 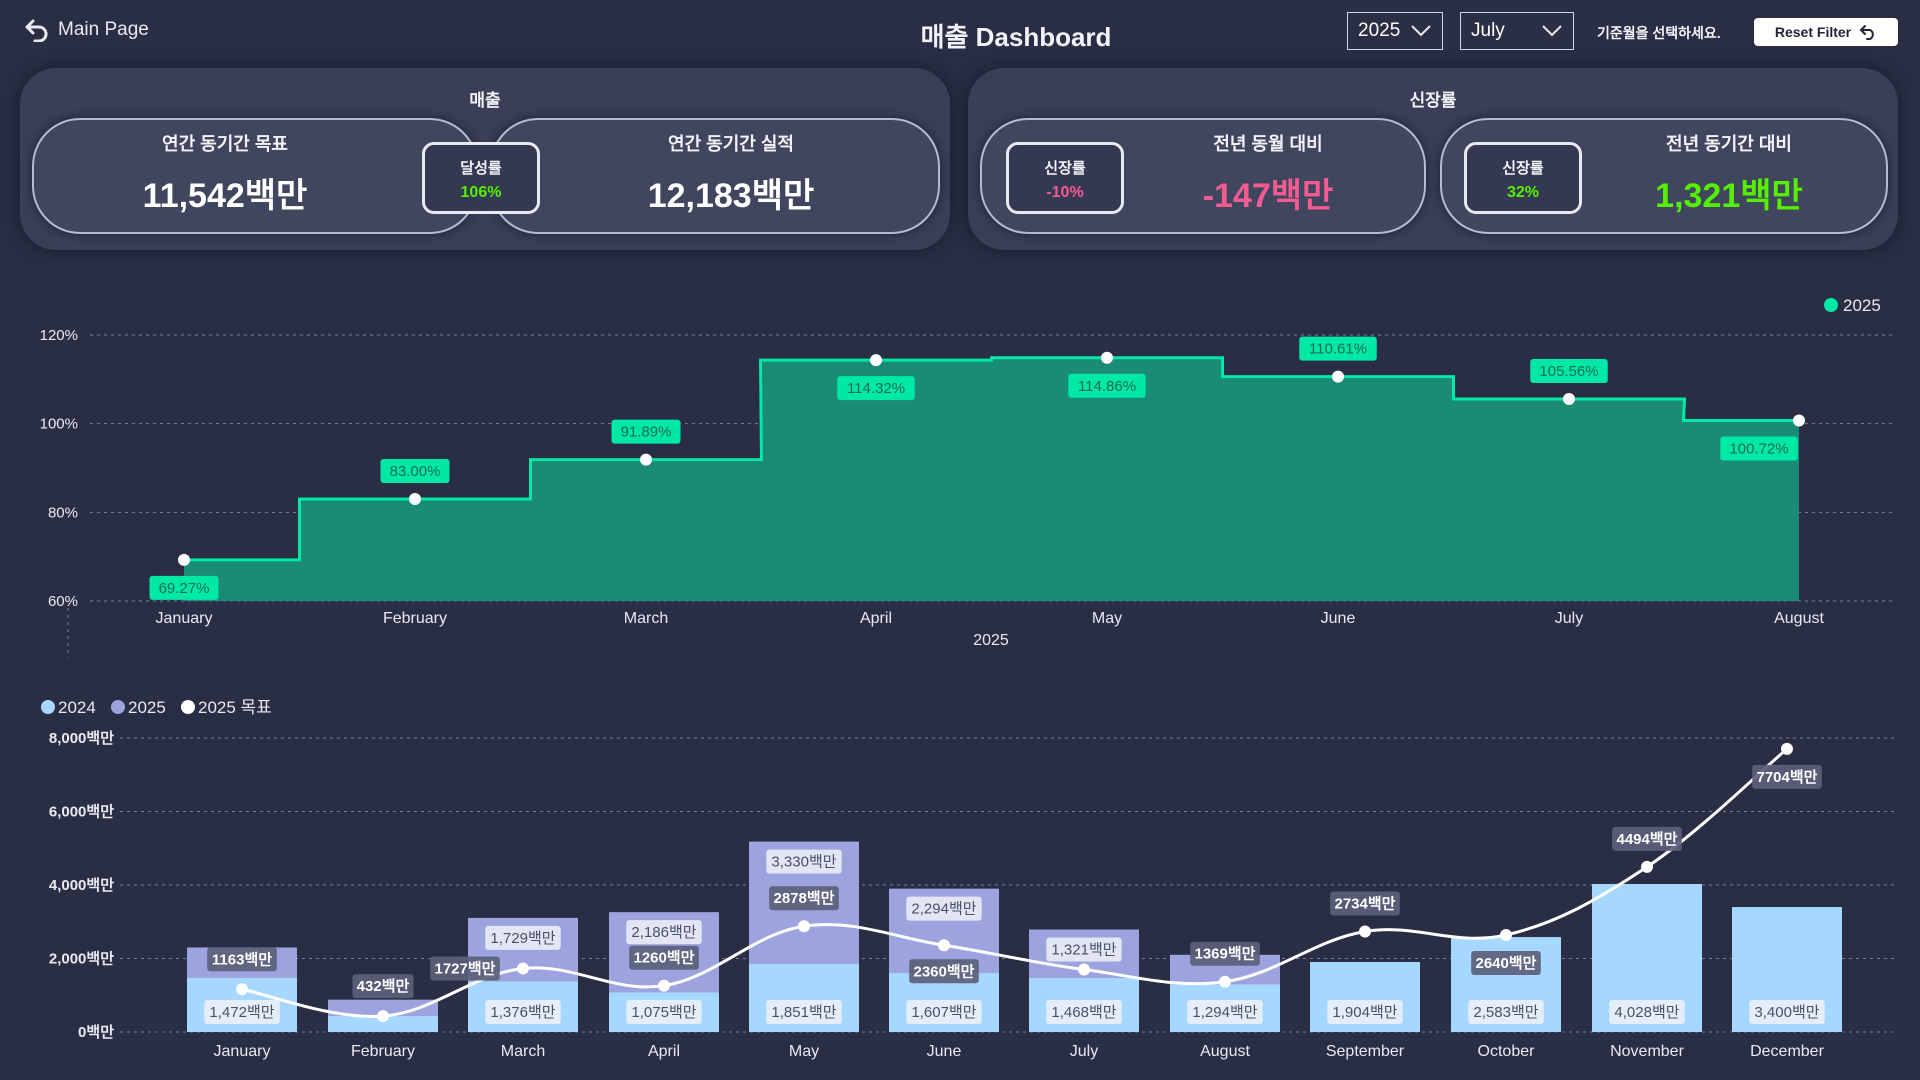 I want to click on yoy-month-badge: 신장률 -10%, so click(x=1065, y=178).